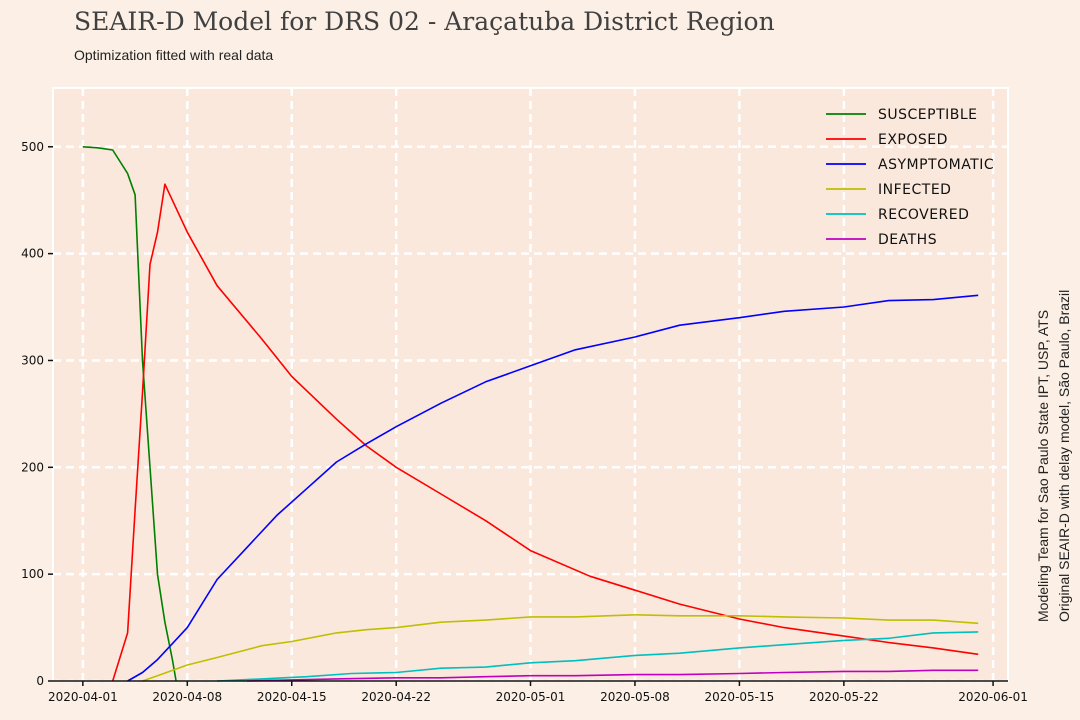  What do you see at coordinates (83, 697) in the screenshot?
I see `x-tick-label-0: 2020-04-01` at bounding box center [83, 697].